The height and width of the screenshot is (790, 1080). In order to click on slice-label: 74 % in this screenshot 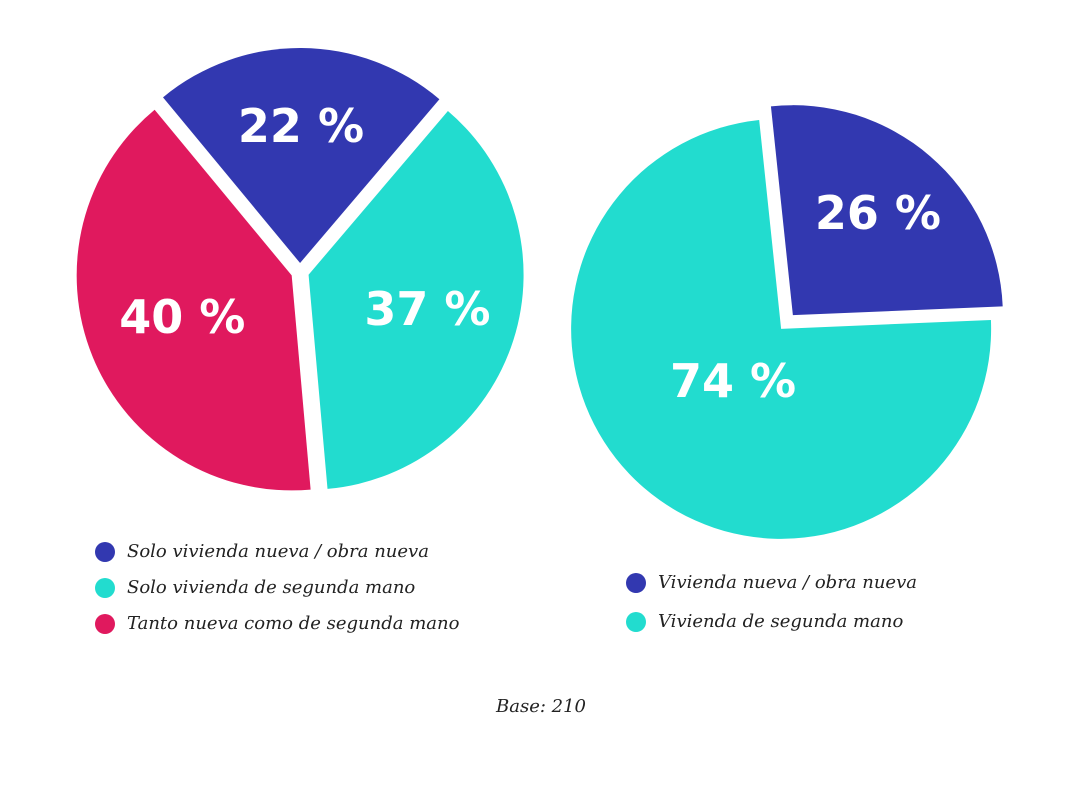, I will do `click(733, 381)`.